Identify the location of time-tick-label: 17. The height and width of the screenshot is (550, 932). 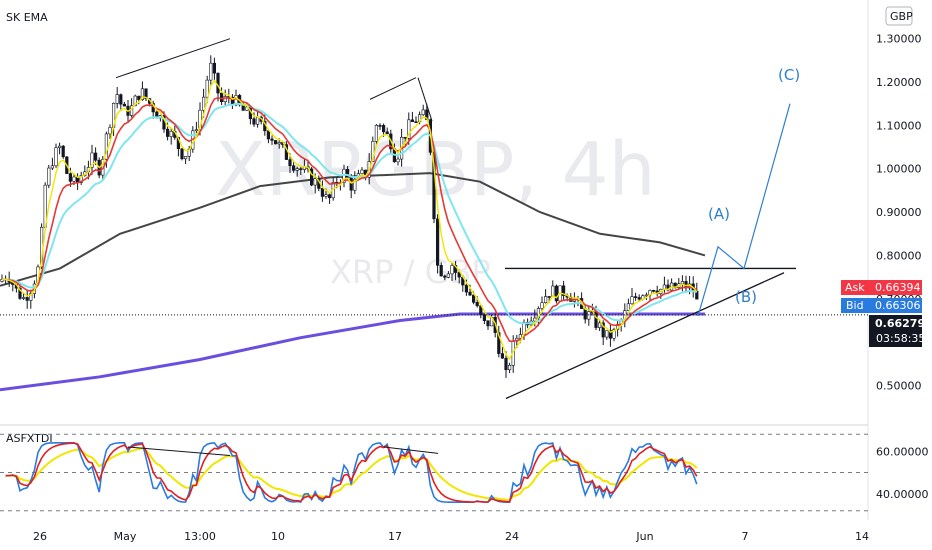
(395, 536).